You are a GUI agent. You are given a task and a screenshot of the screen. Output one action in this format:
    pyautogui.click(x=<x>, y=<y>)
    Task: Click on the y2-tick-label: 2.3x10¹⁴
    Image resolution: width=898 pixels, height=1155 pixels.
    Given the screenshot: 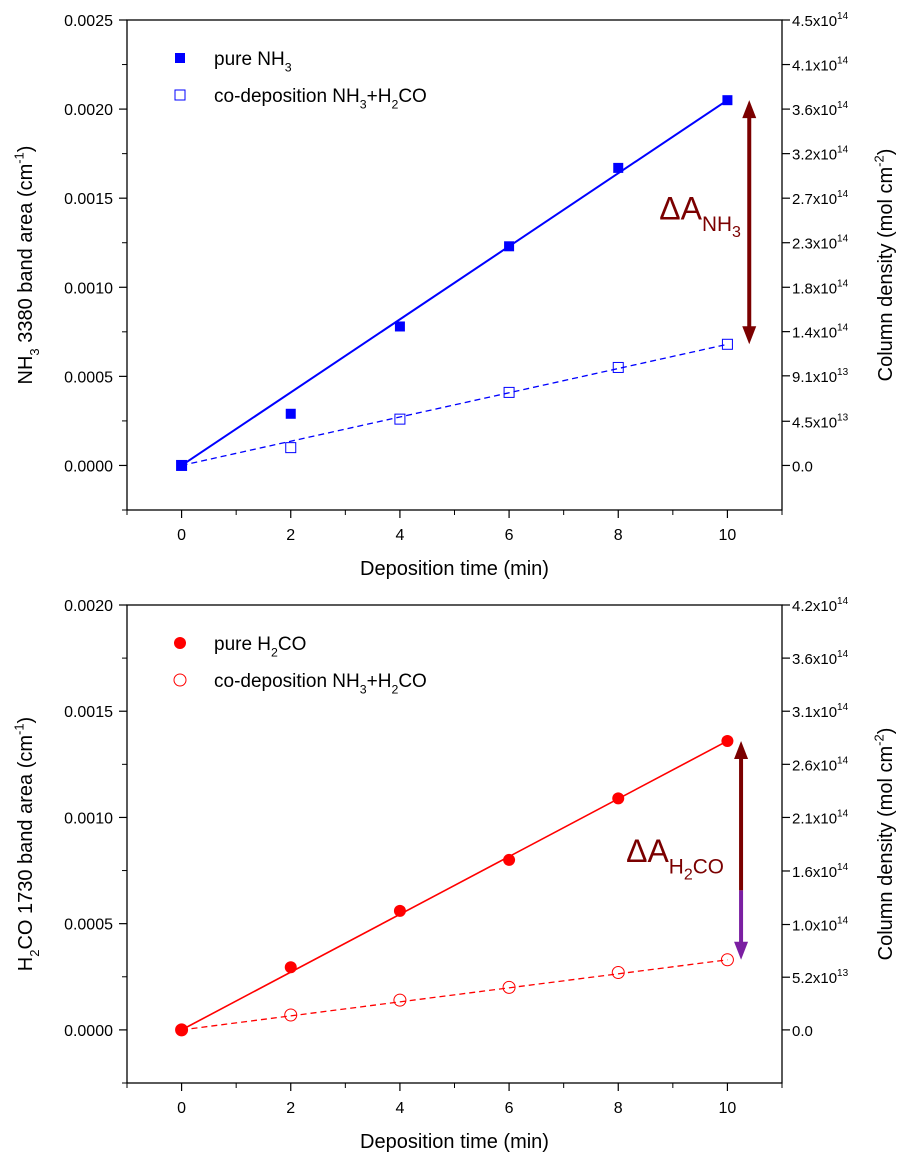 What is the action you would take?
    pyautogui.click(x=820, y=243)
    